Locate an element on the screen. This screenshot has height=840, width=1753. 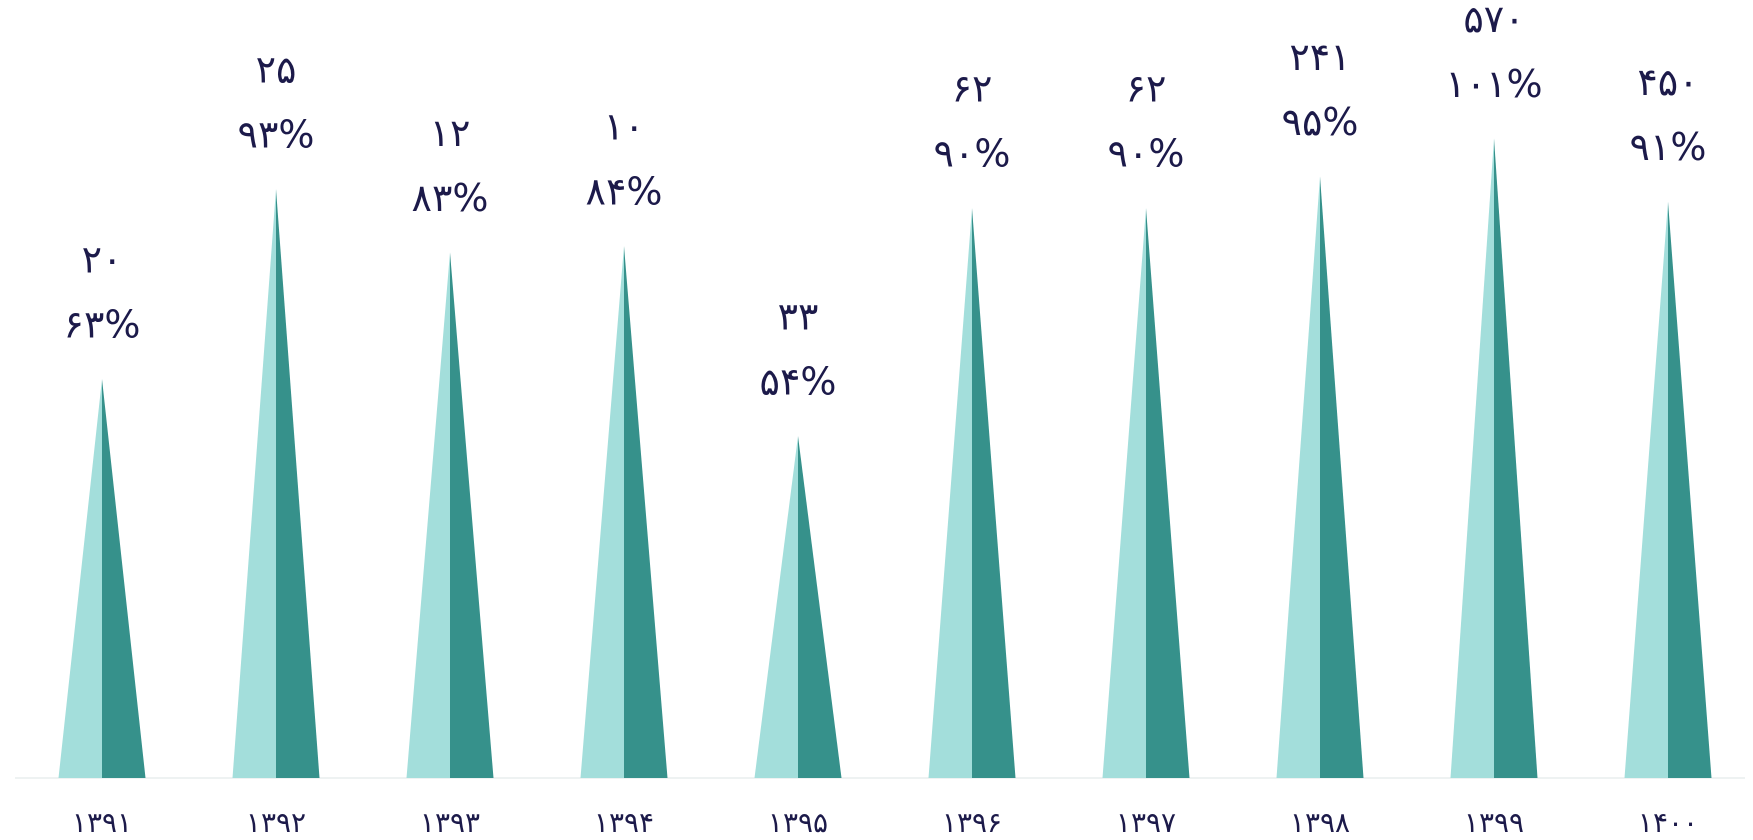
value-label: ۹۵% is located at coordinates (1320, 122).